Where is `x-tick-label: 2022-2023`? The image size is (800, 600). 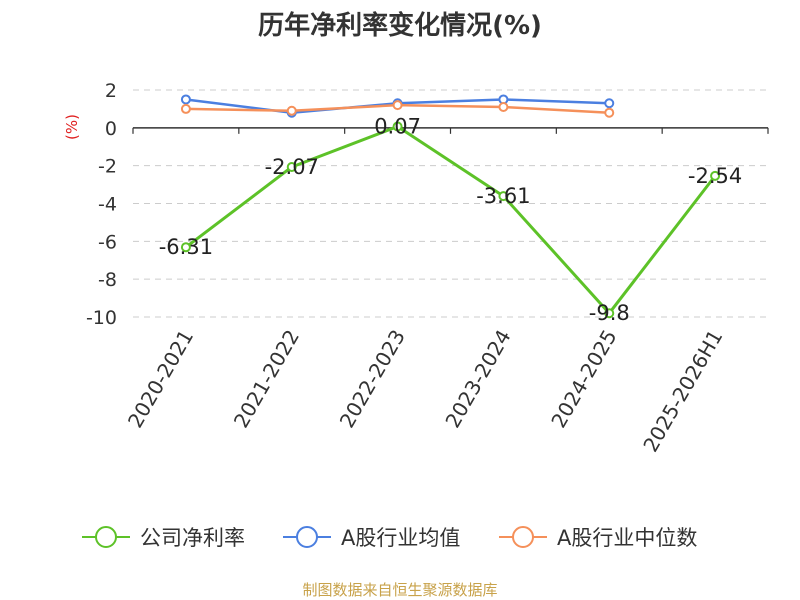
x-tick-label: 2022-2023 is located at coordinates (372, 379).